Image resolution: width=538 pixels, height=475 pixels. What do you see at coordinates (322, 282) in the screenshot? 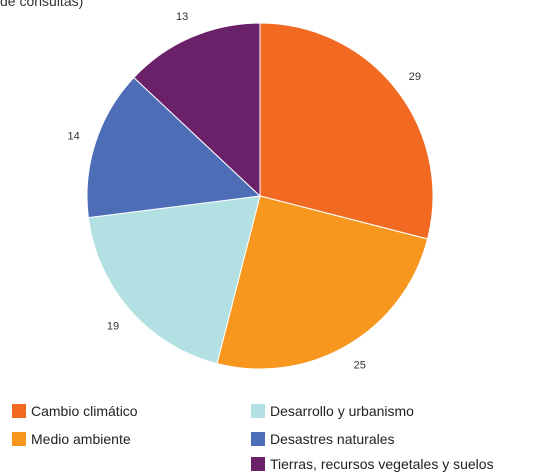
I see `pie-slice-medio-ambiente` at bounding box center [322, 282].